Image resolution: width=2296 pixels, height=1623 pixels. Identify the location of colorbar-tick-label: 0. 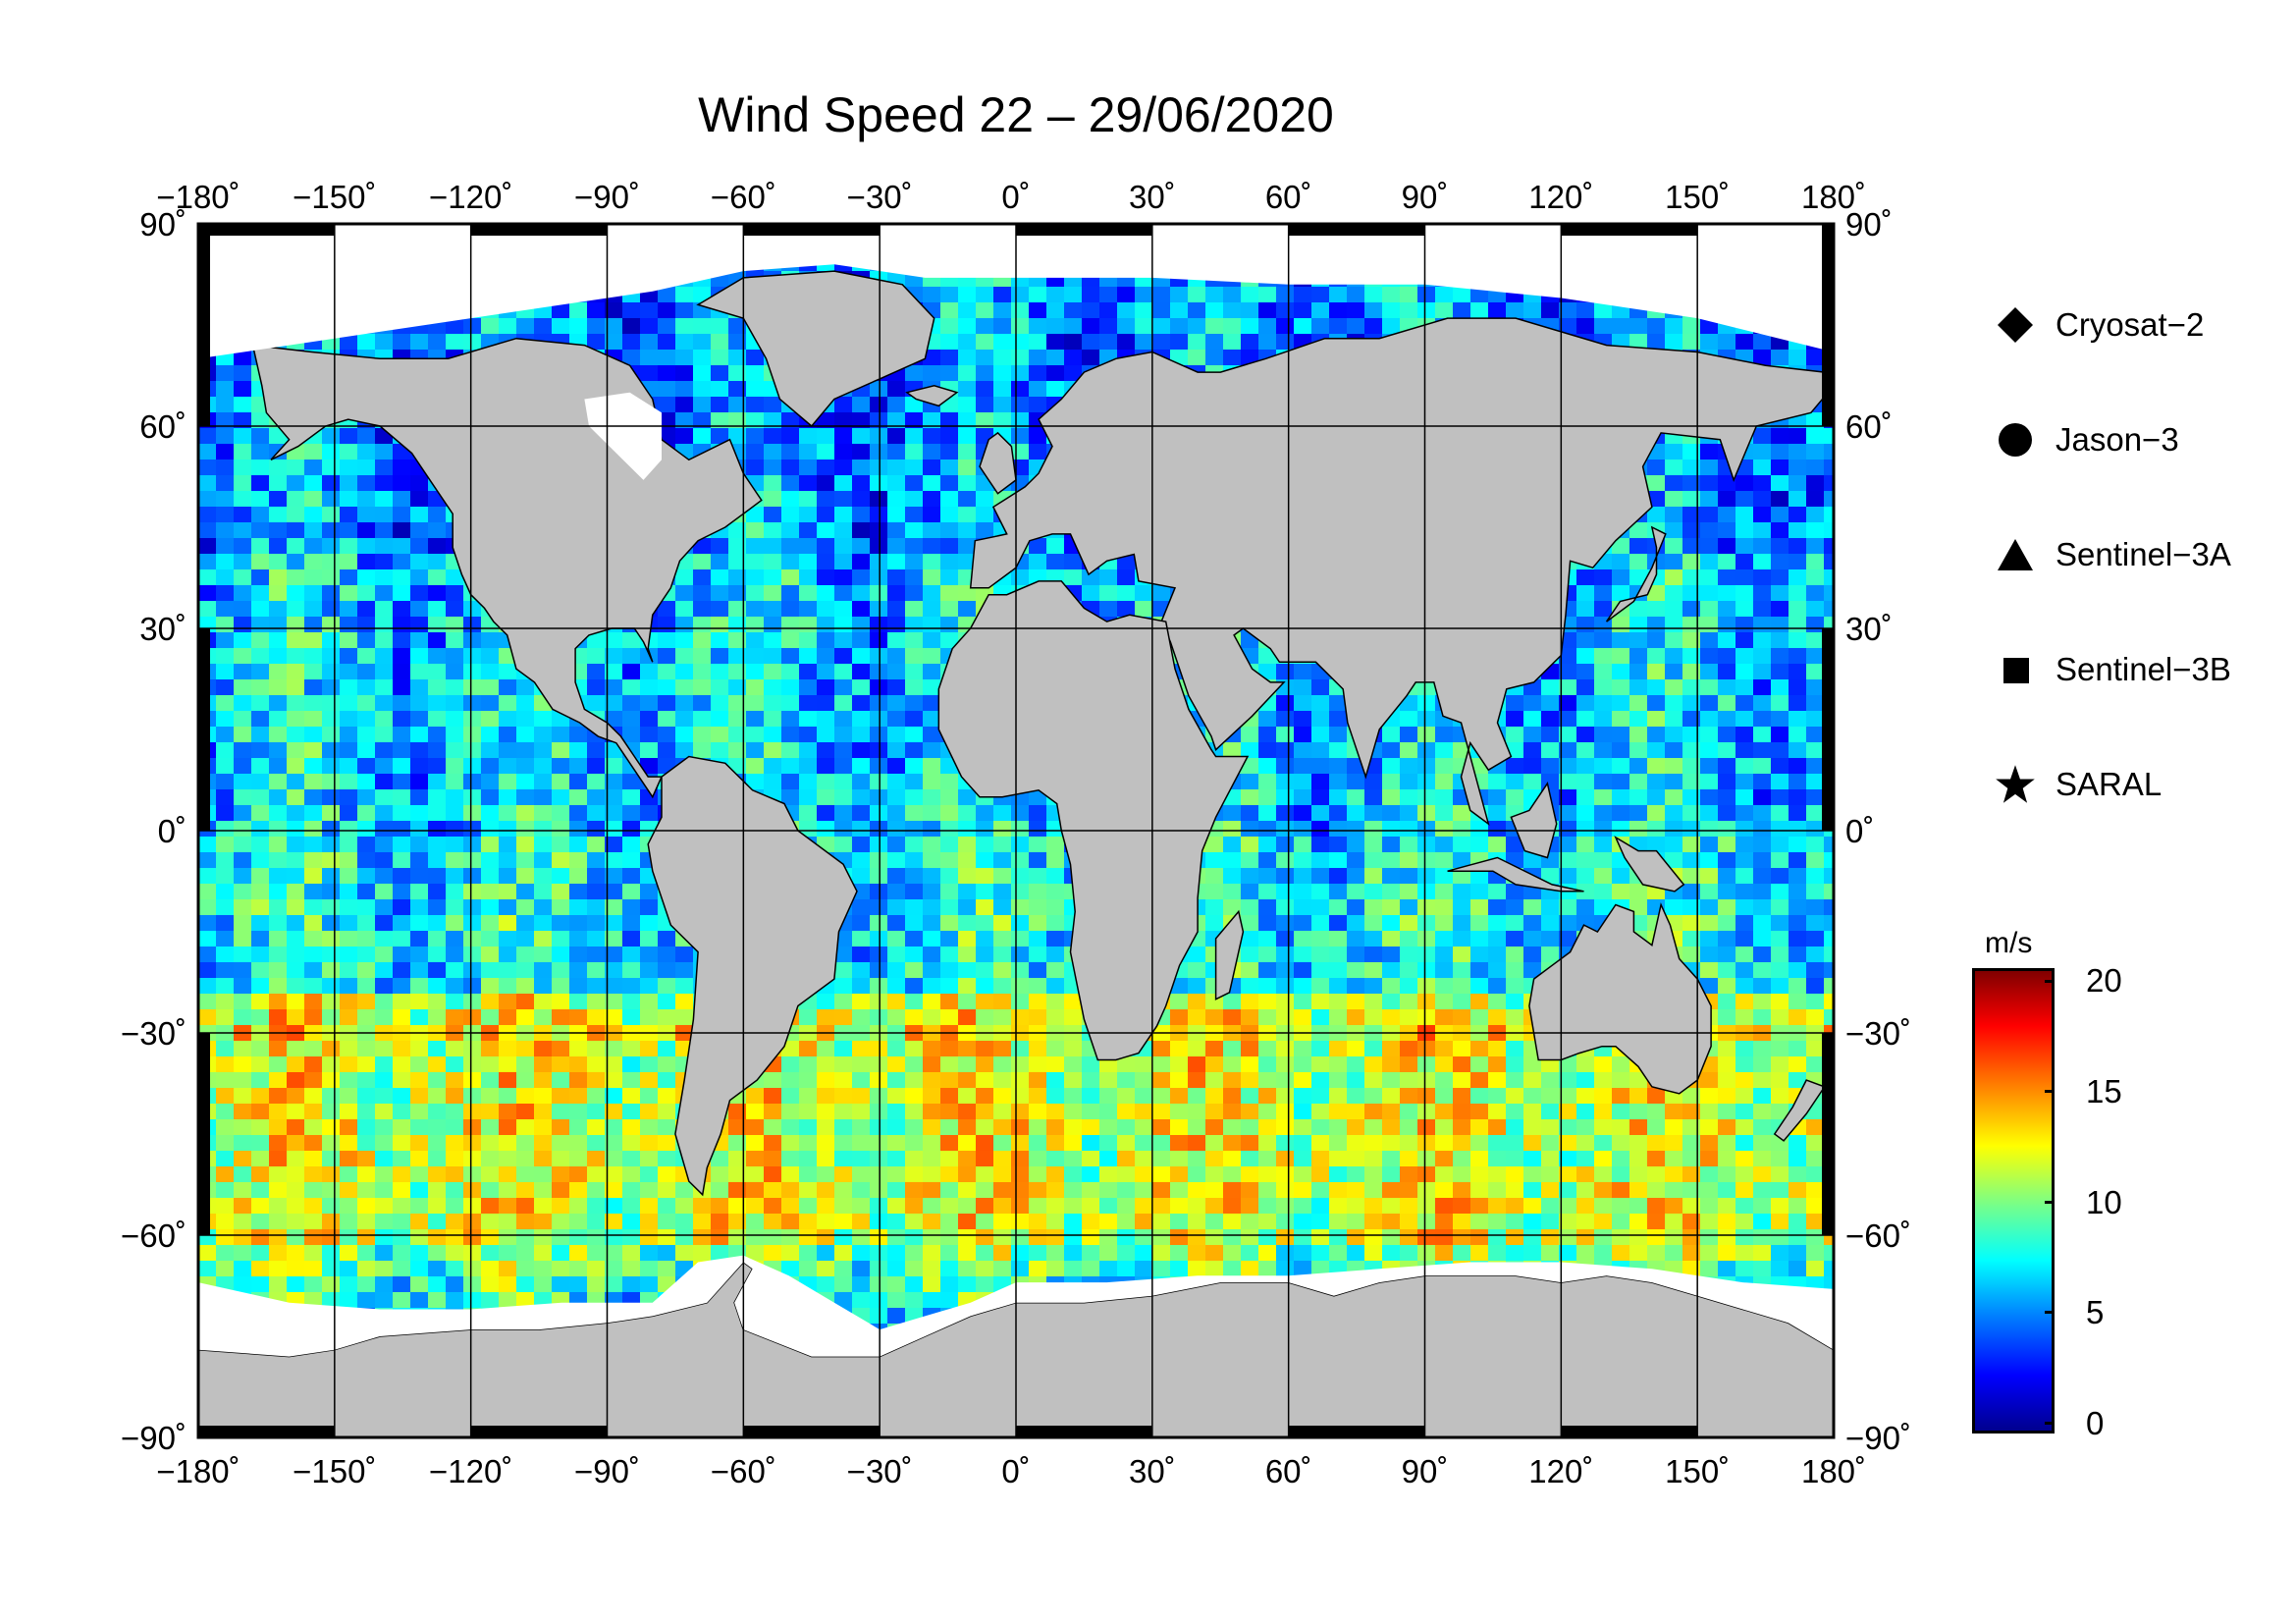
(2095, 1423).